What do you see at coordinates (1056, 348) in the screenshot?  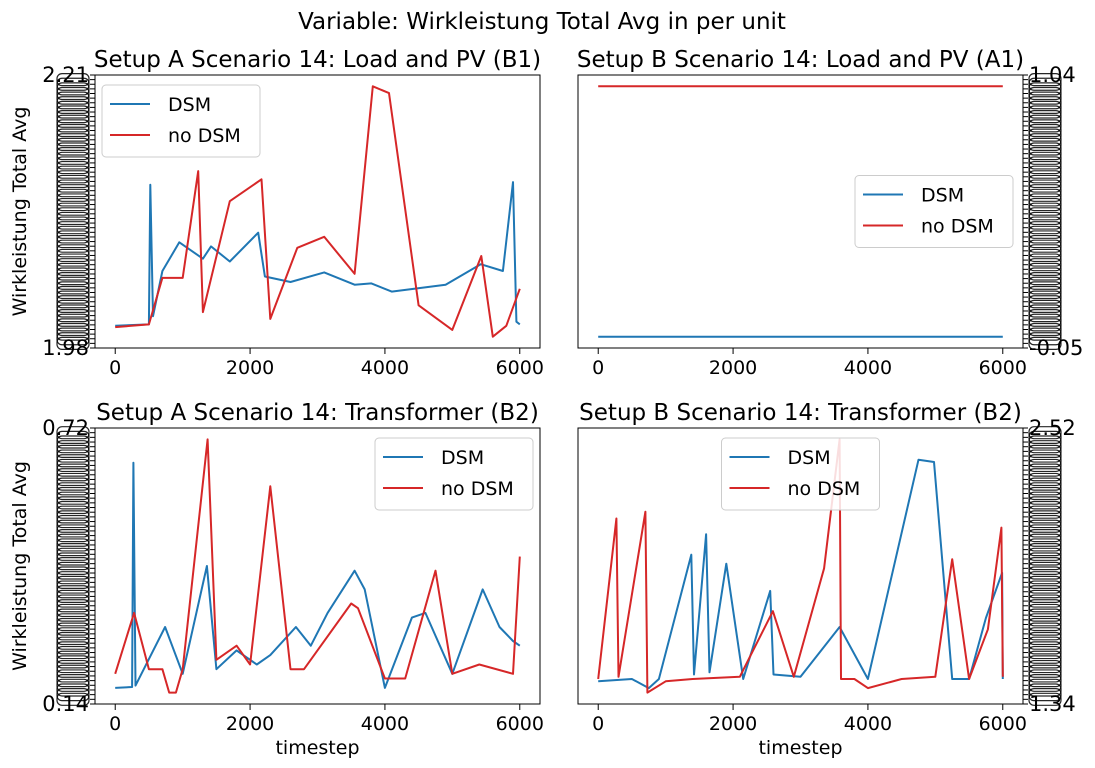 I see `y-tick-label-bottom: -0.05` at bounding box center [1056, 348].